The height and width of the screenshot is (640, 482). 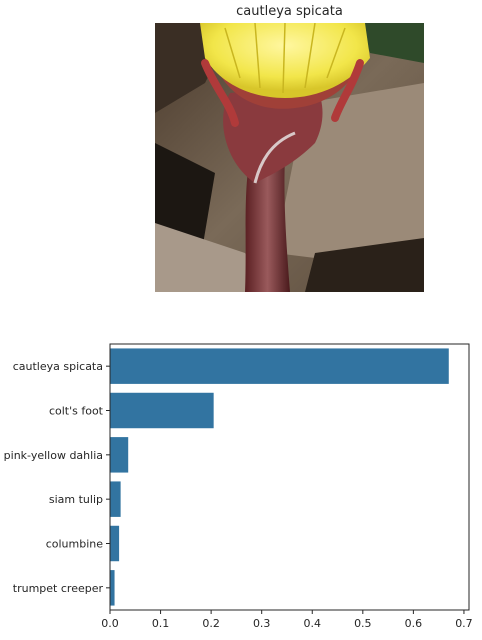 I want to click on x-tick-label: 0.5, so click(x=363, y=623).